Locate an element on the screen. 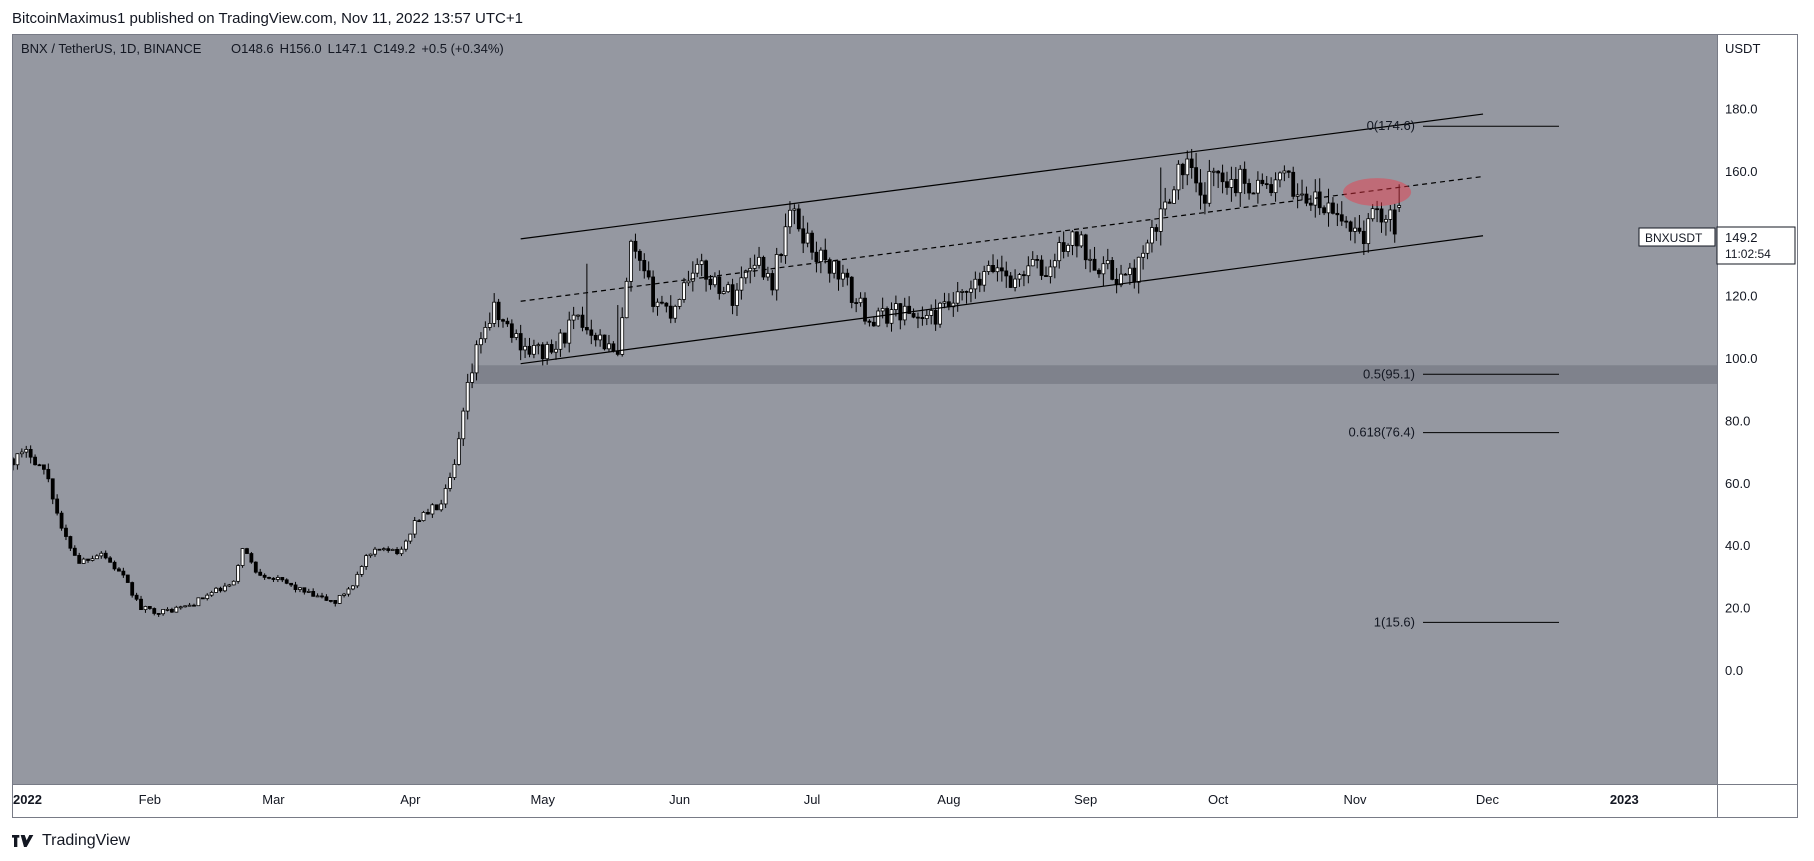 The height and width of the screenshot is (861, 1814). ticker-badge-label: BNXUSDT is located at coordinates (1674, 238).